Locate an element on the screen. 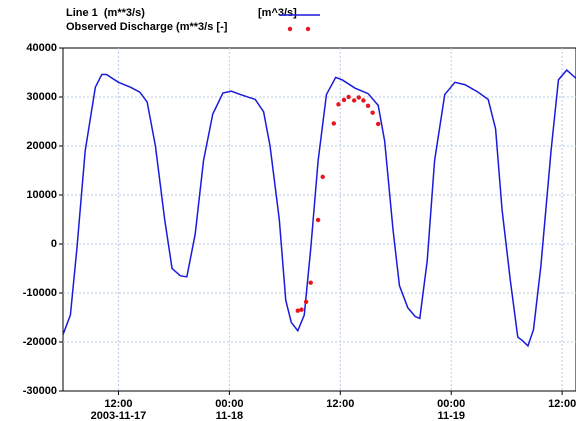 This screenshot has height=421, width=576. y-tick-label: -10000 is located at coordinates (40, 293).